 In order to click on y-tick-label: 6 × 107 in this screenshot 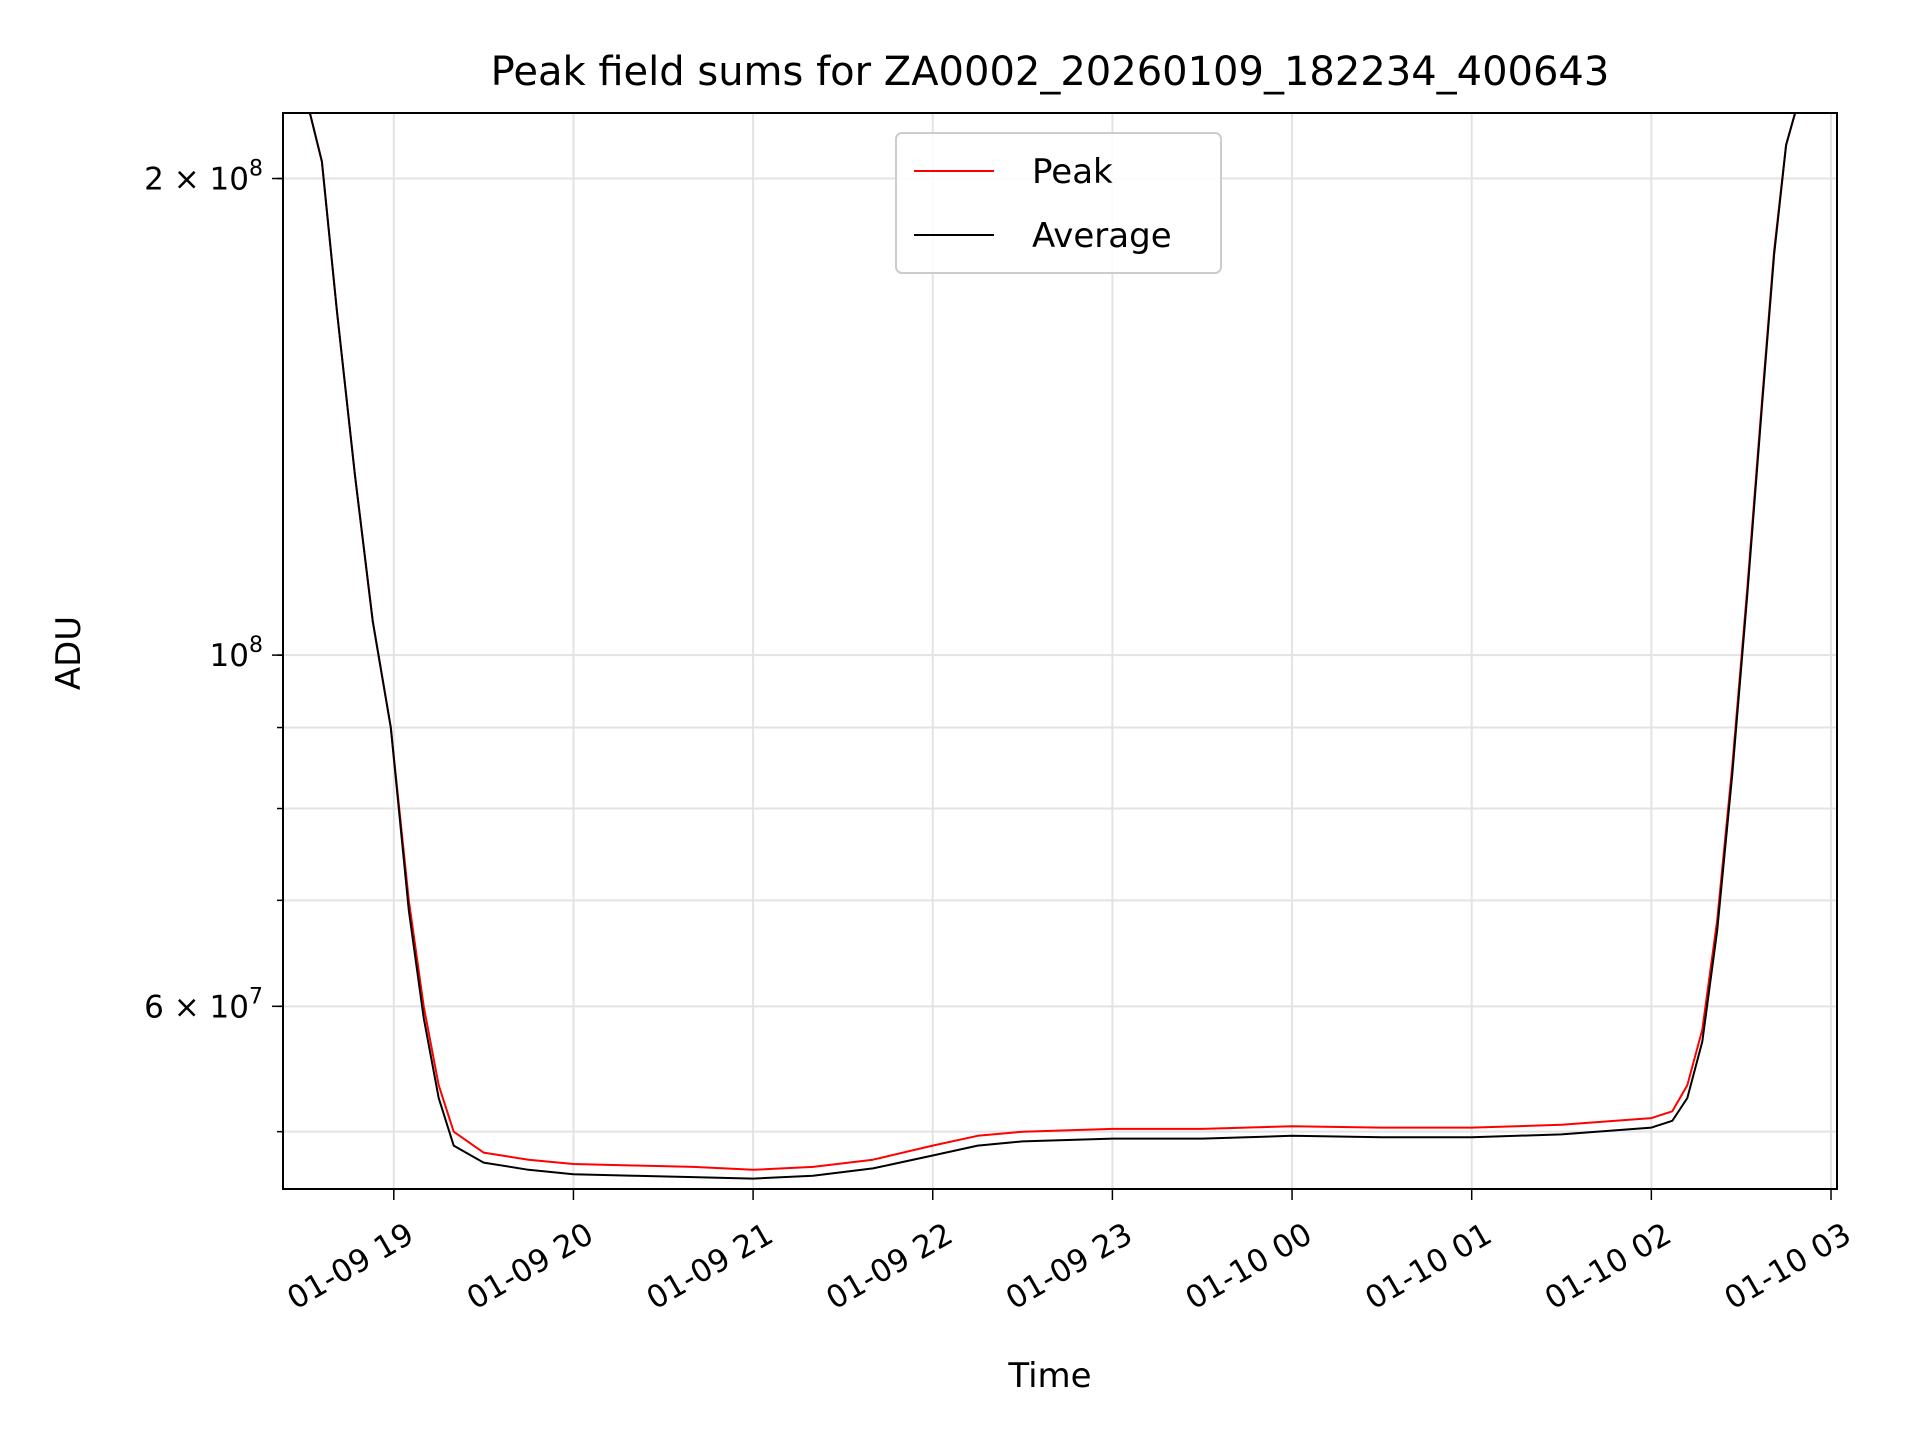, I will do `click(203, 1004)`.